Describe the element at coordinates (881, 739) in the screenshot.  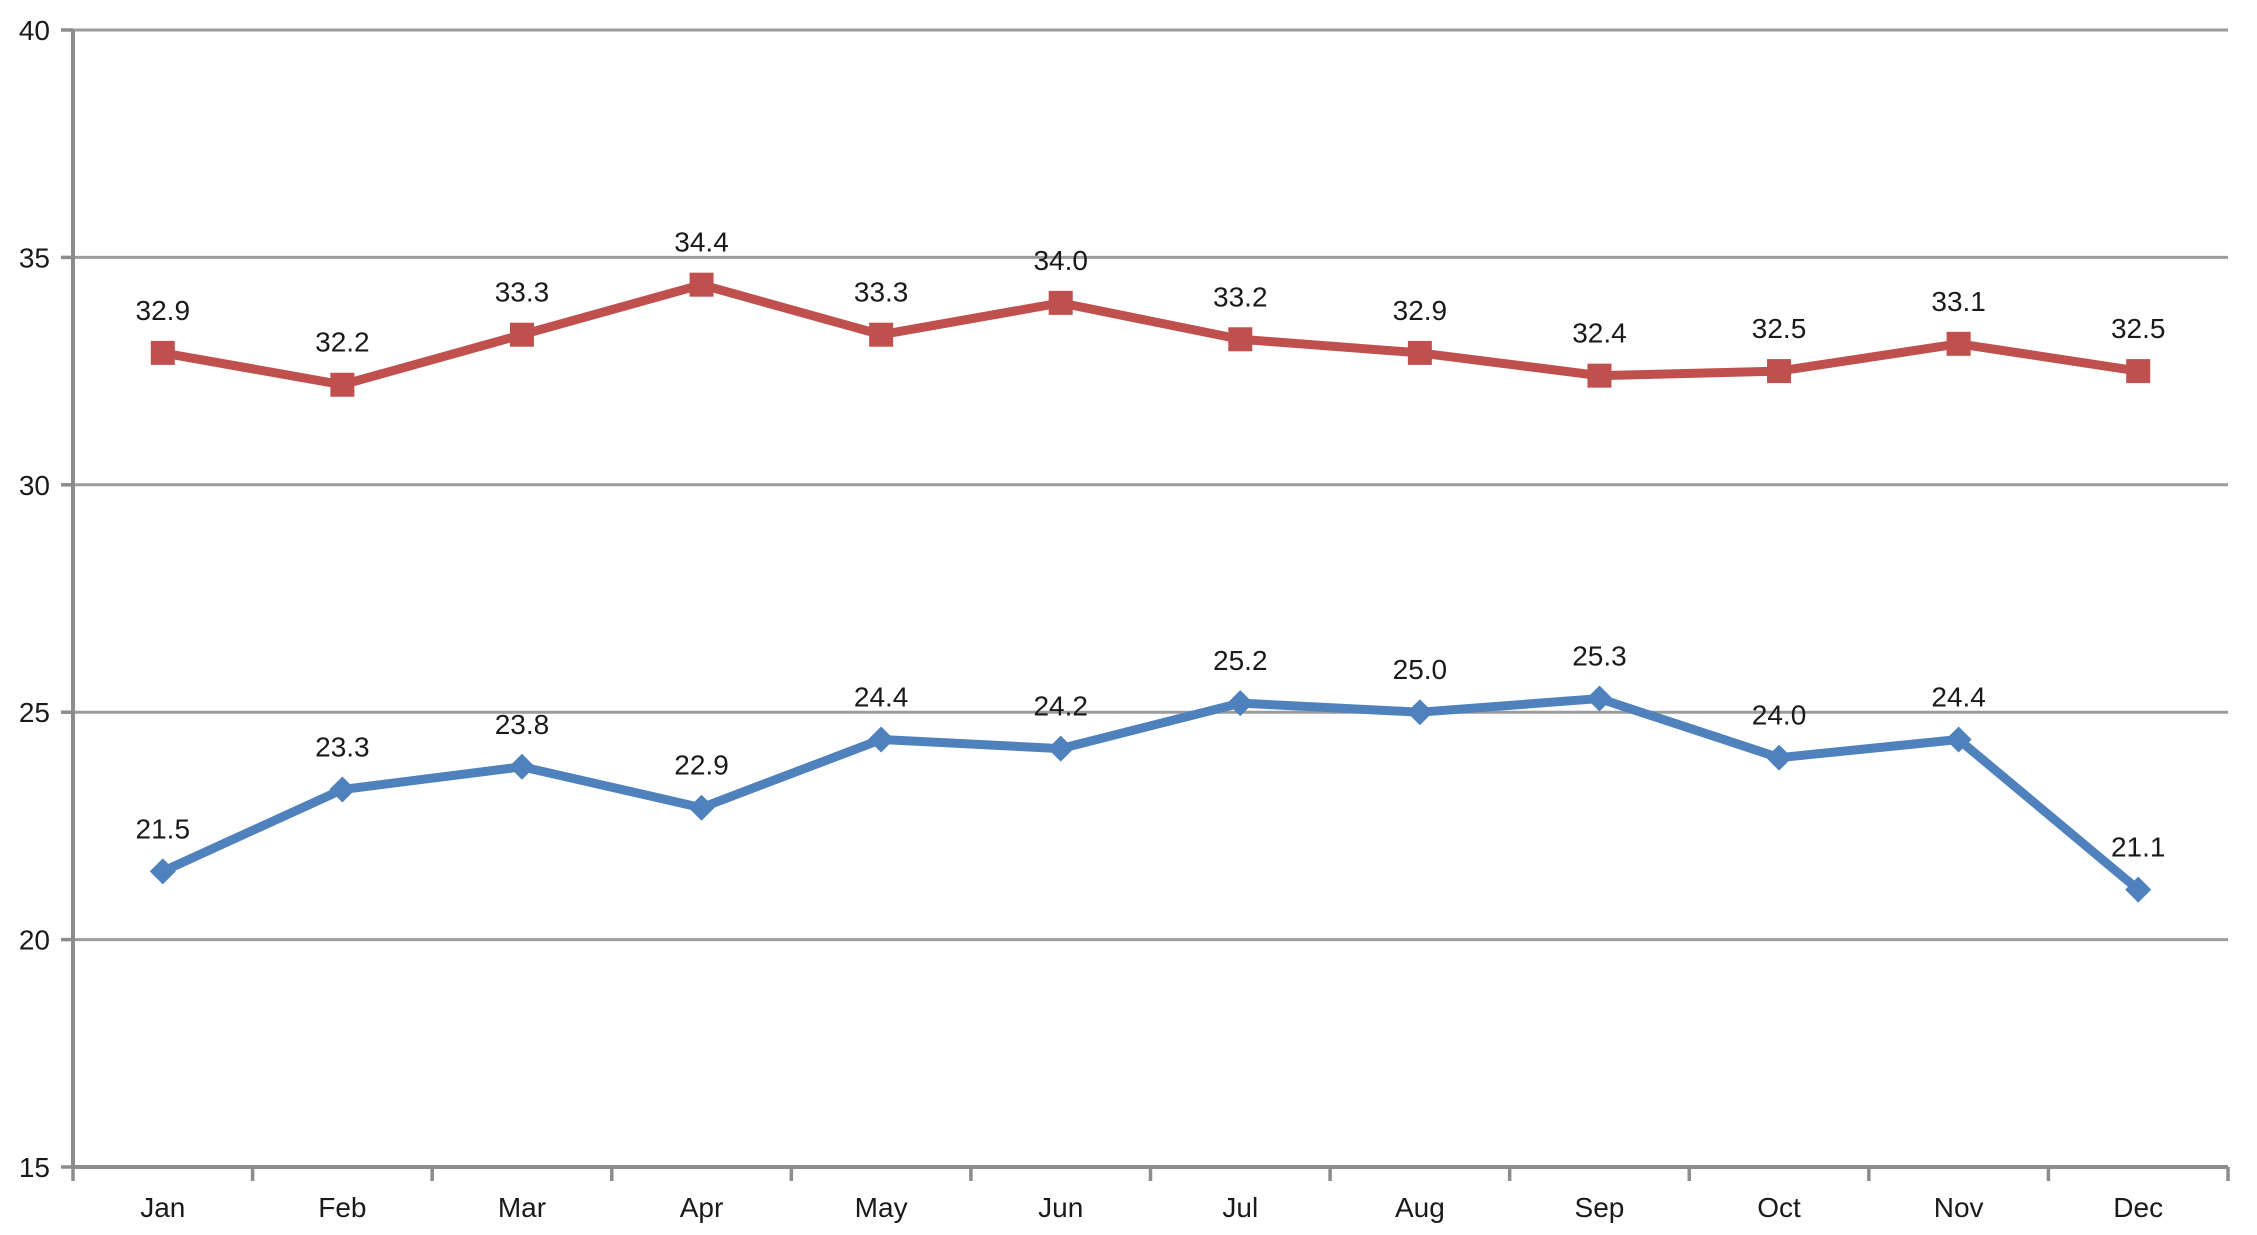
I see `blue-series-marker-may` at that location.